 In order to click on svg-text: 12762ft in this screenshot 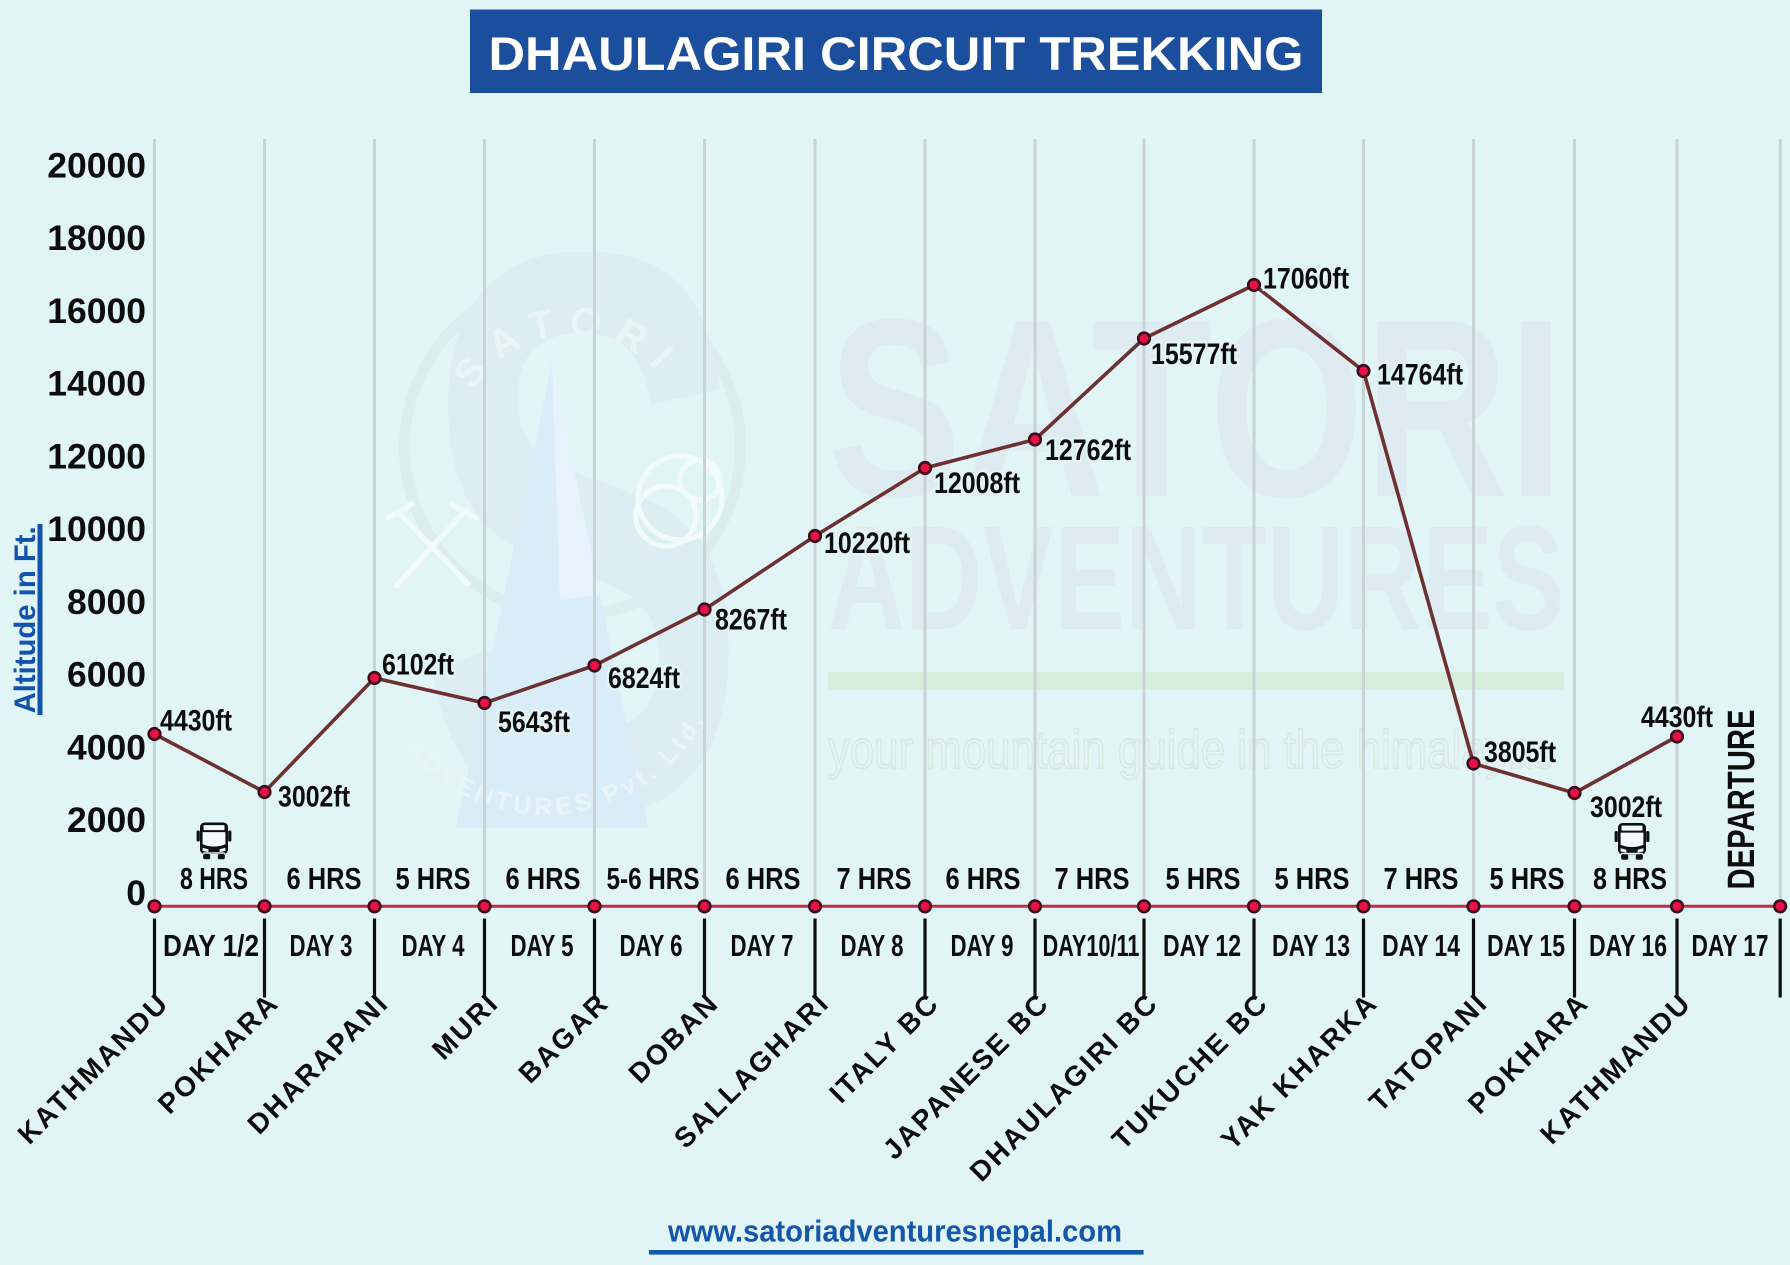, I will do `click(1088, 450)`.